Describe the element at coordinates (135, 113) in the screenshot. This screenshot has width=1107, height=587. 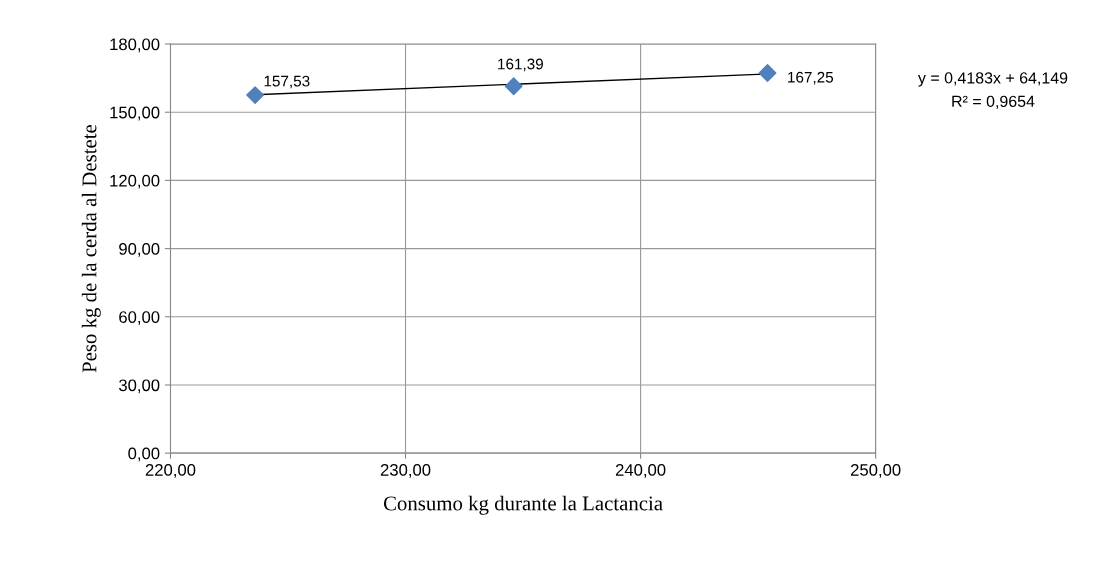
I see `y-tick-label: 150,00` at that location.